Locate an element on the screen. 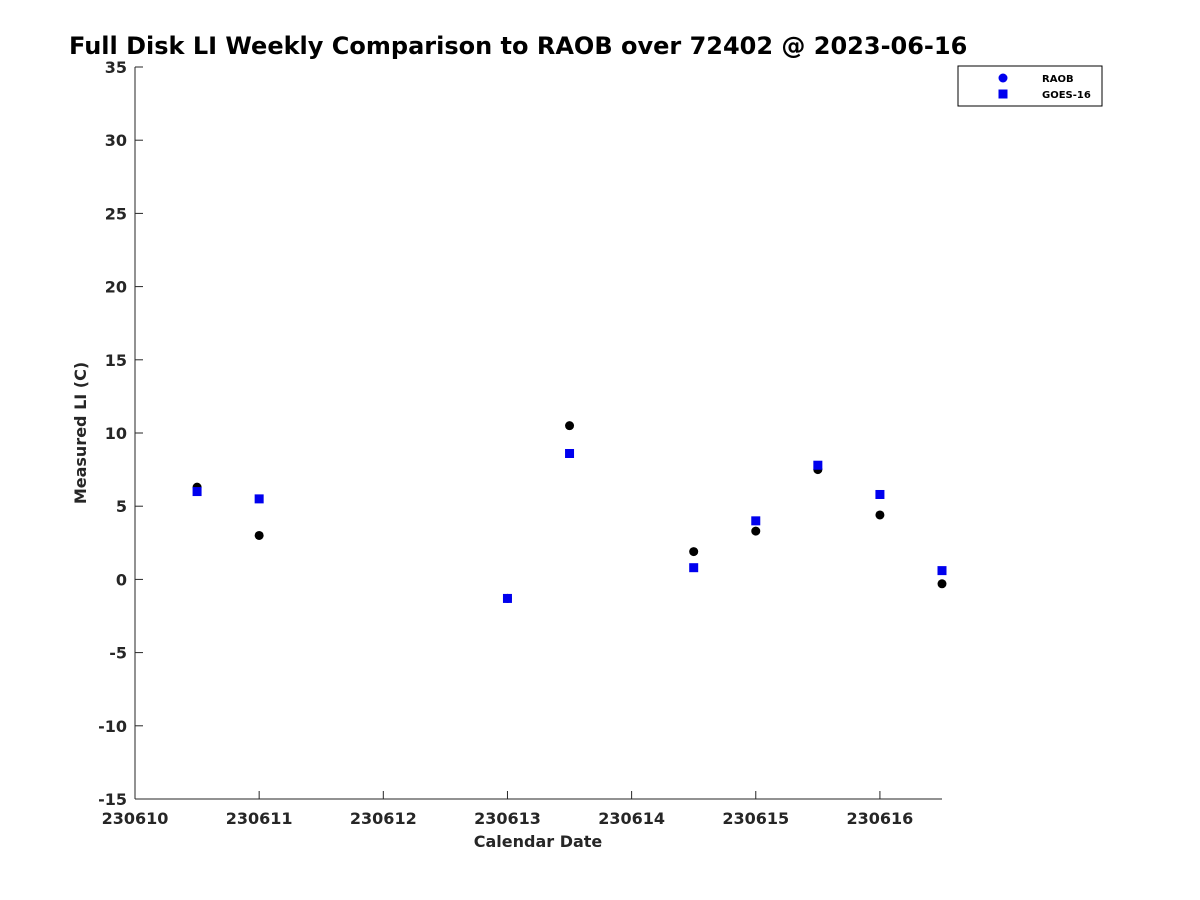 This screenshot has height=900, width=1200. data-marks is located at coordinates (569, 512).